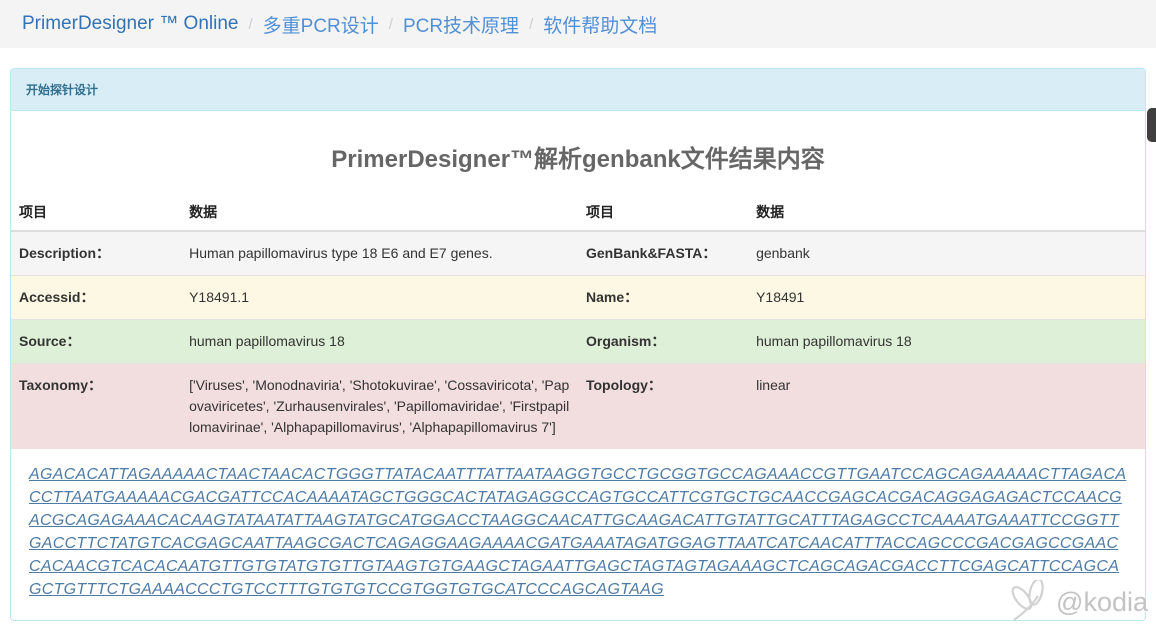  What do you see at coordinates (578, 90) in the screenshot?
I see `panel-header-start-probe-design: 开始探针设计` at bounding box center [578, 90].